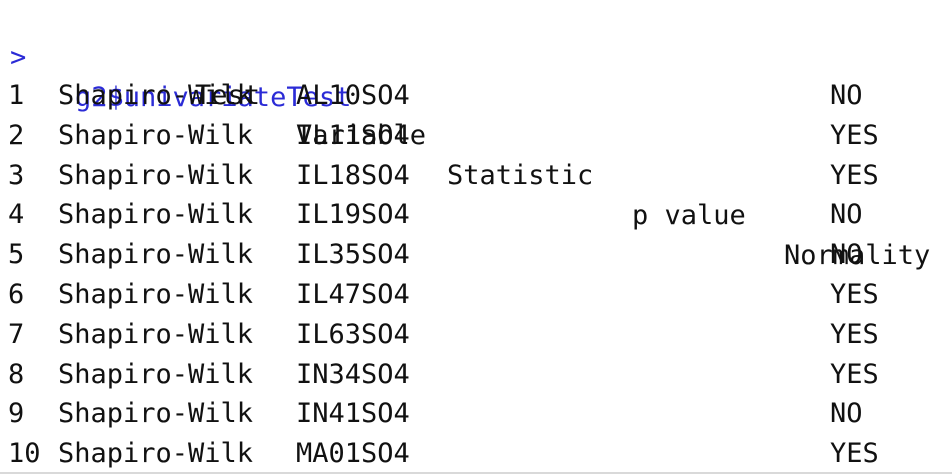 Image resolution: width=952 pixels, height=474 pixels. What do you see at coordinates (353, 294) in the screenshot?
I see `variable-cell: IL47SO4` at bounding box center [353, 294].